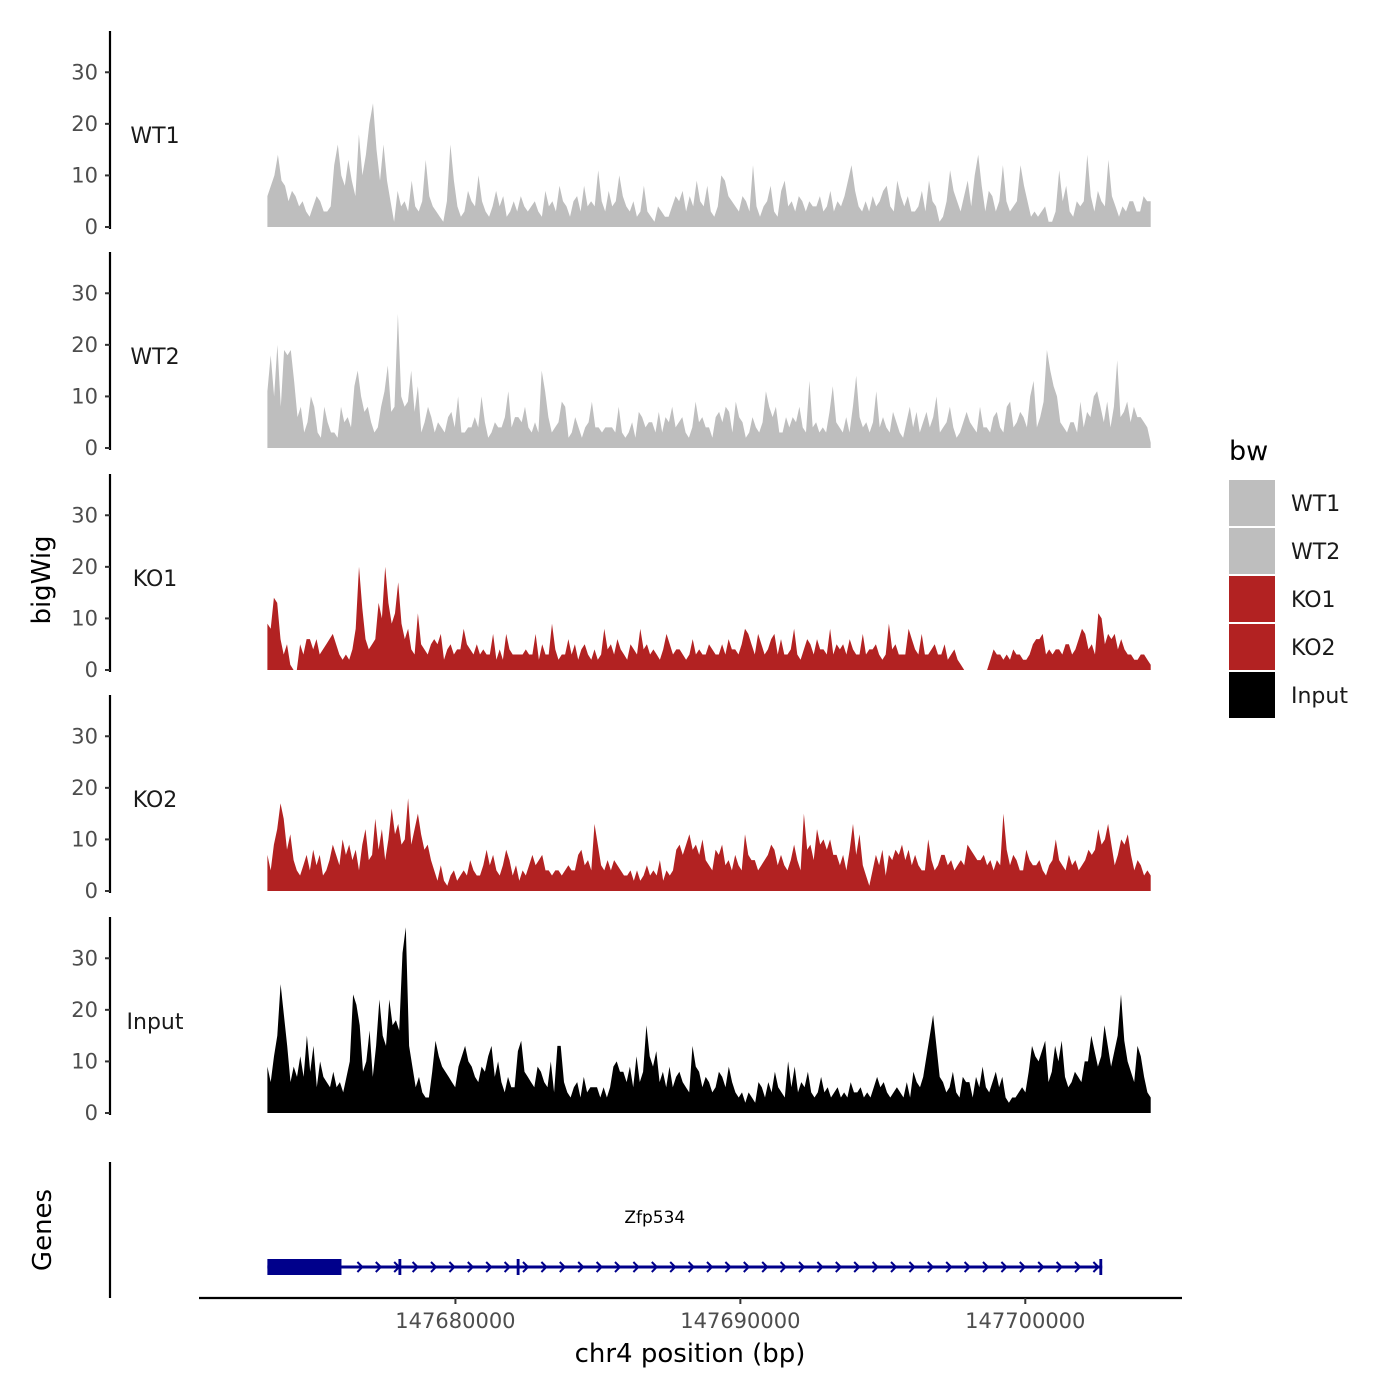  What do you see at coordinates (709, 618) in the screenshot?
I see `signal-area-ko1` at bounding box center [709, 618].